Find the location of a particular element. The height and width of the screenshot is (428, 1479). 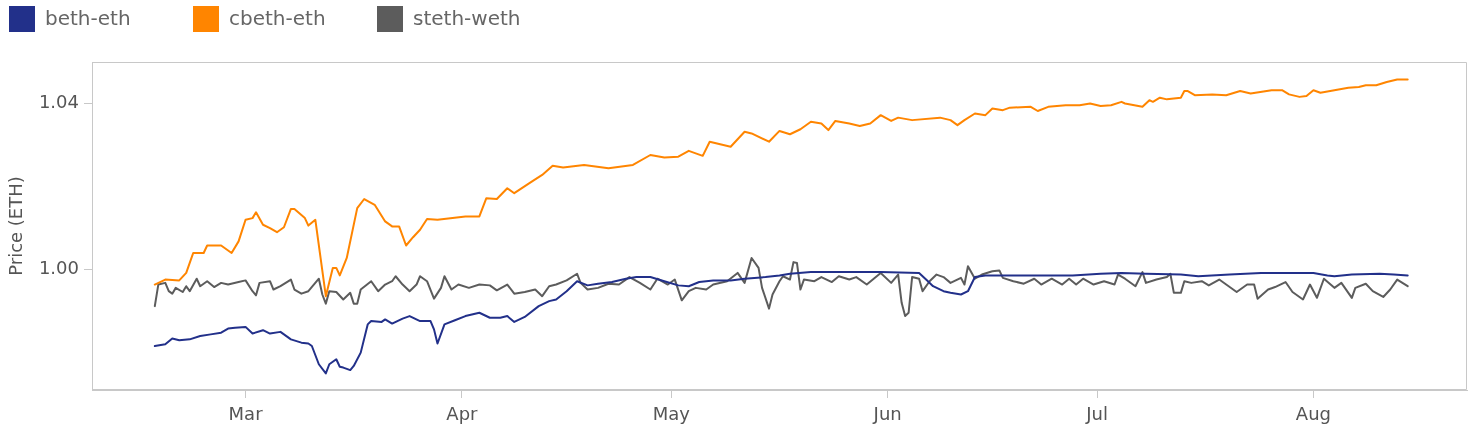

y-tick-label: 1.04 is located at coordinates (58, 102).